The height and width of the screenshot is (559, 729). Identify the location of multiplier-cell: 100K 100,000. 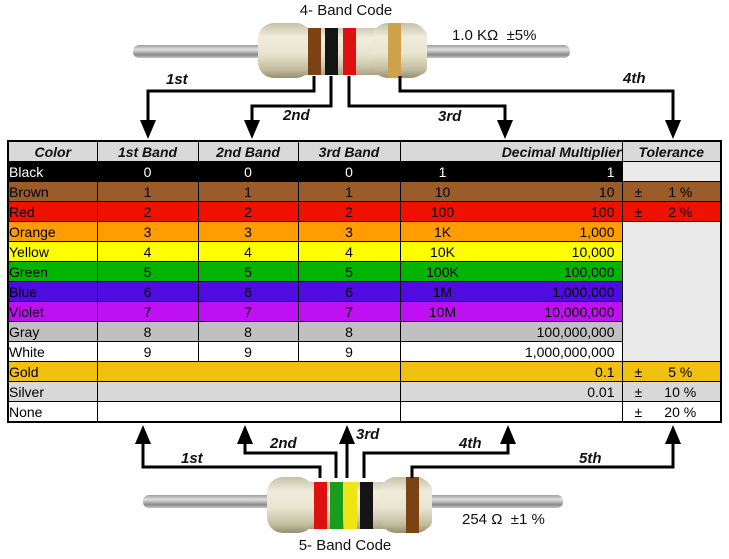
(511, 271).